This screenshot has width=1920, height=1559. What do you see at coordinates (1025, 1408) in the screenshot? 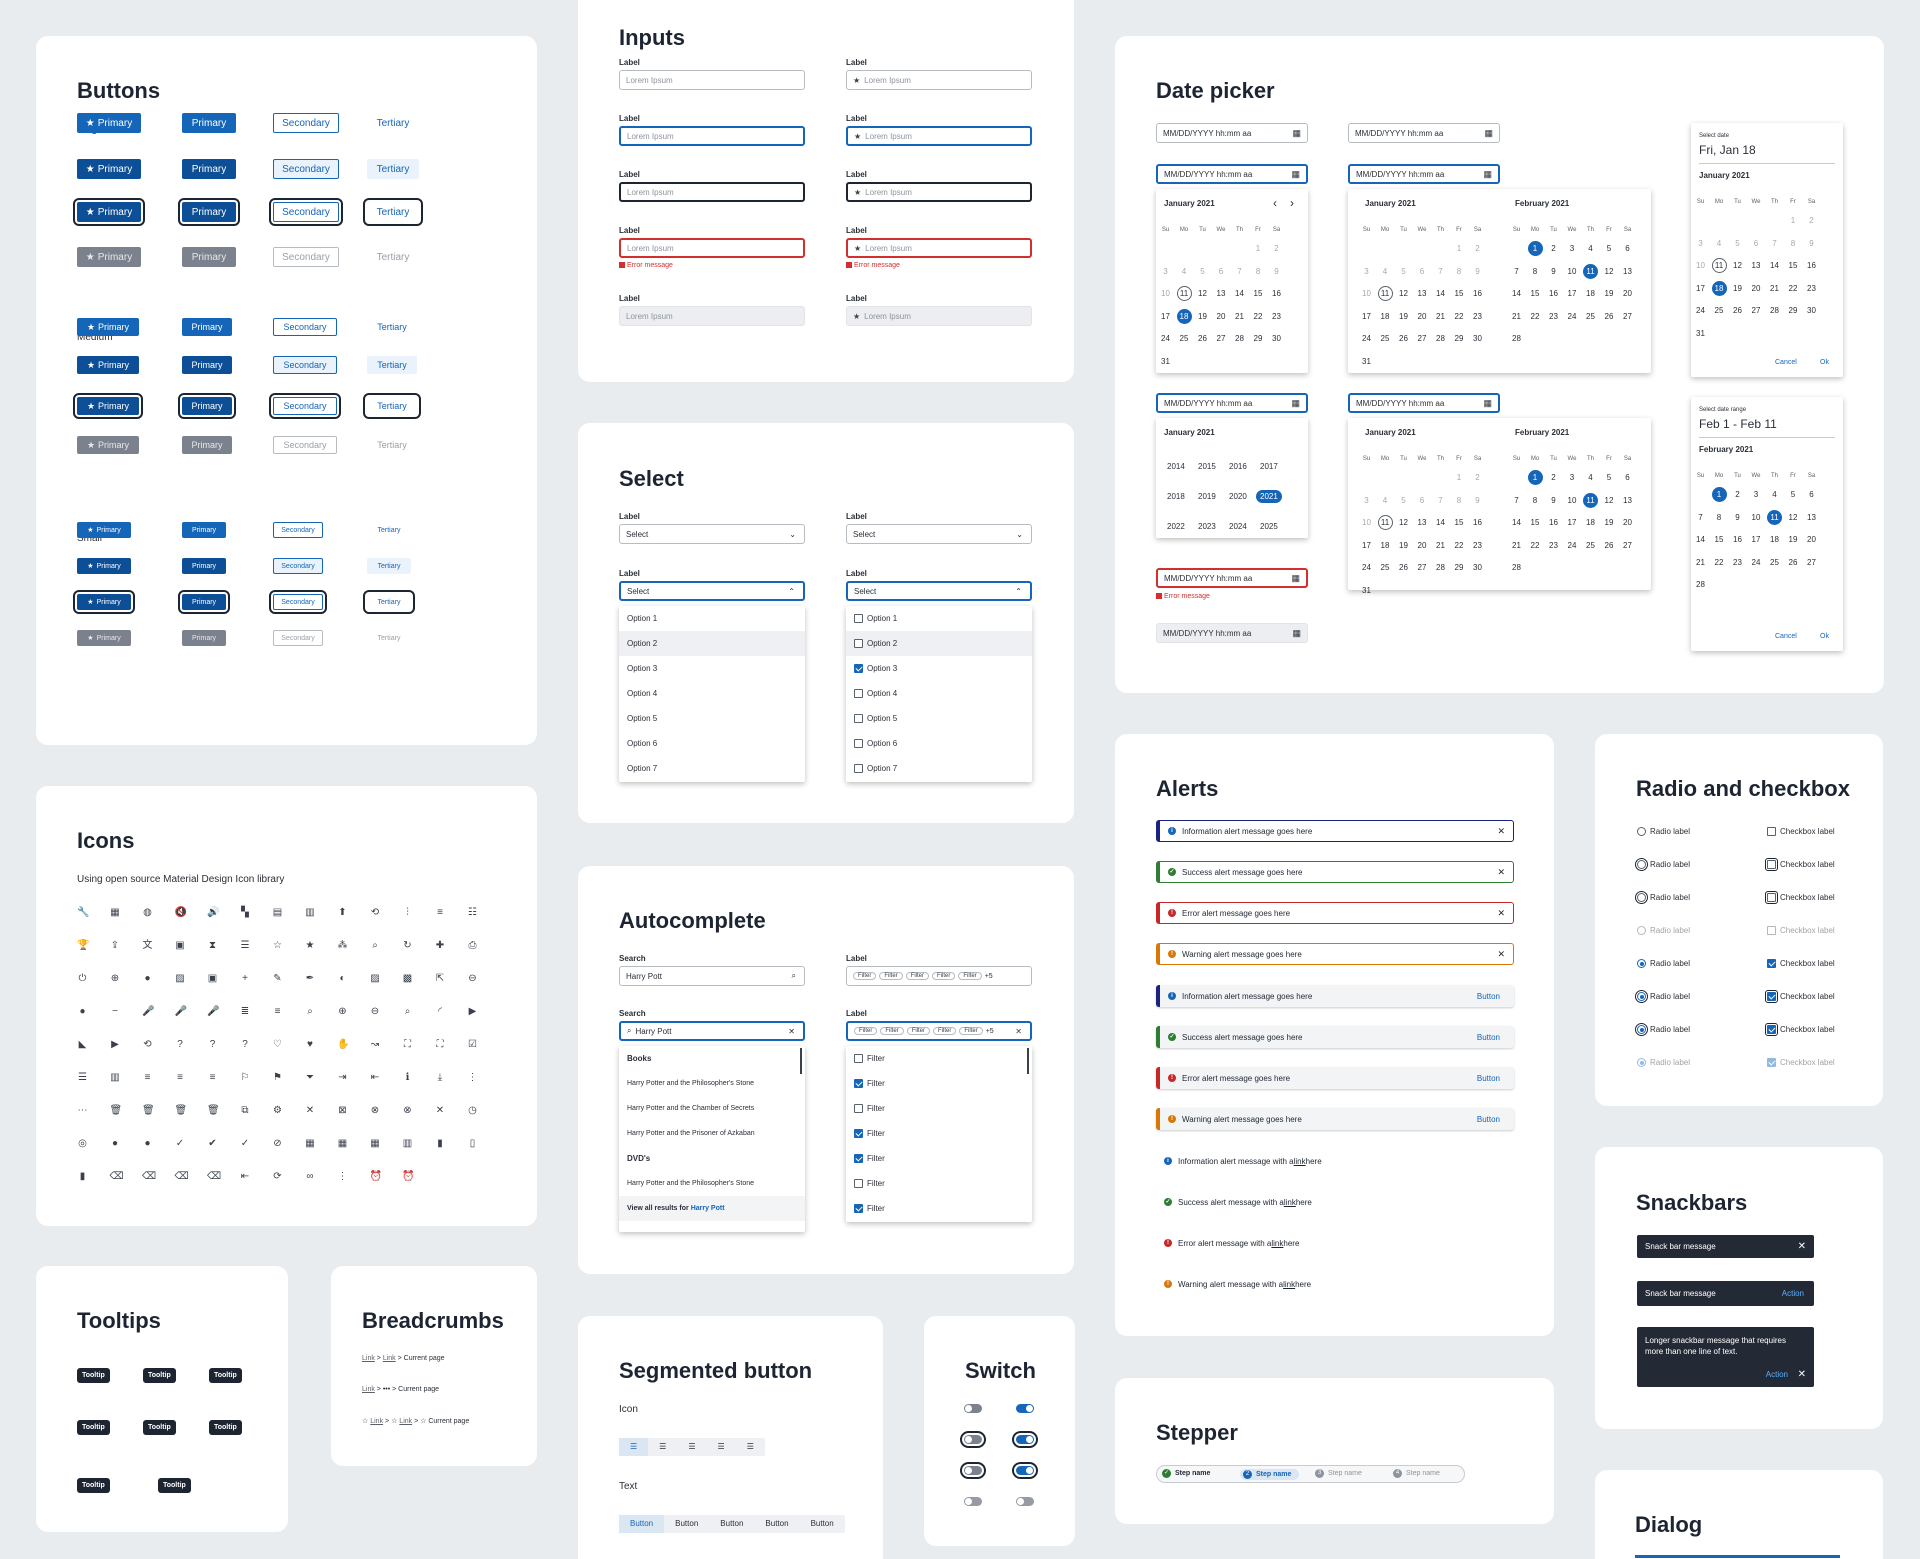
I see `switch-on` at bounding box center [1025, 1408].